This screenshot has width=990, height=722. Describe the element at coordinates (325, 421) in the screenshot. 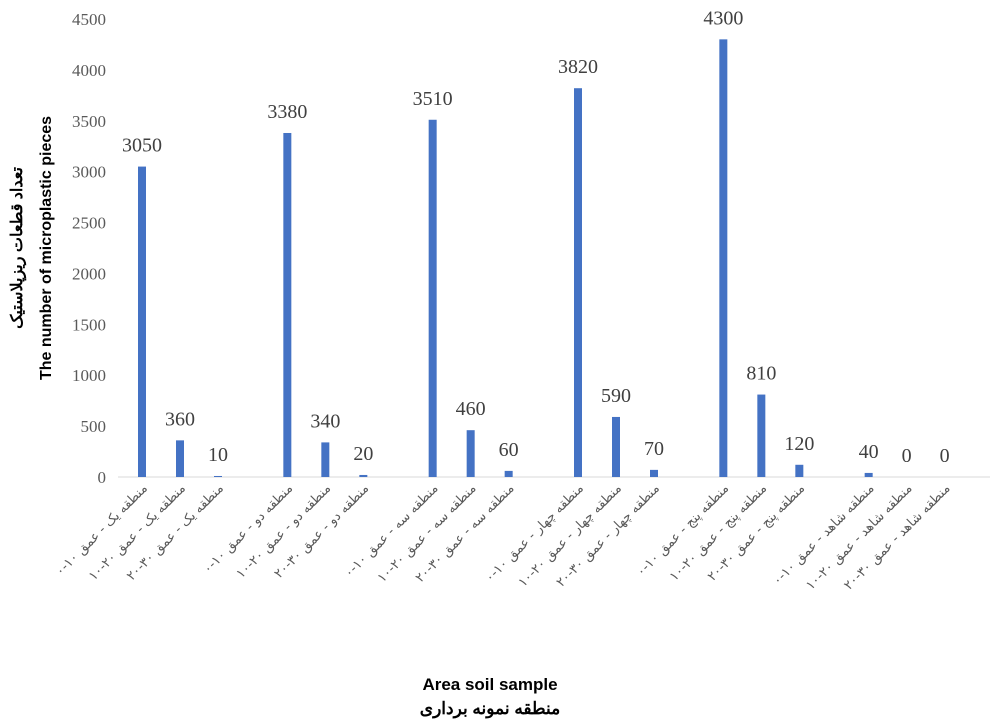

I see `data-label: 340` at that location.